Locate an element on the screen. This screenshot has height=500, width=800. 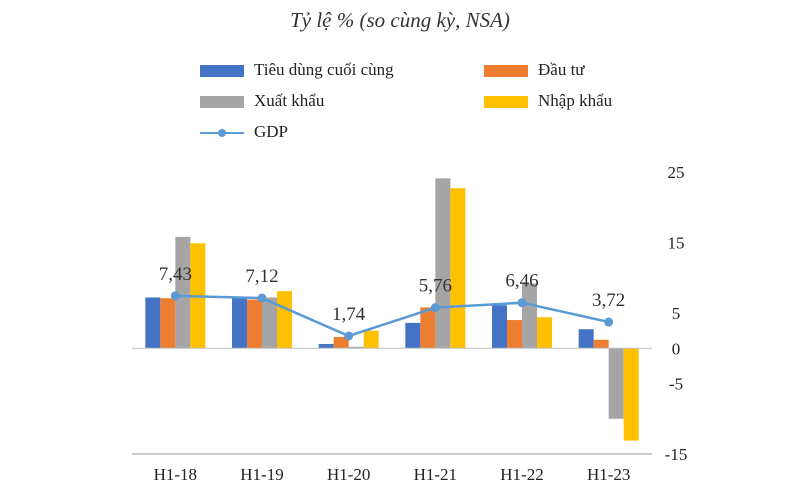
legend-item-import: Nhập khẩu is located at coordinates (548, 101).